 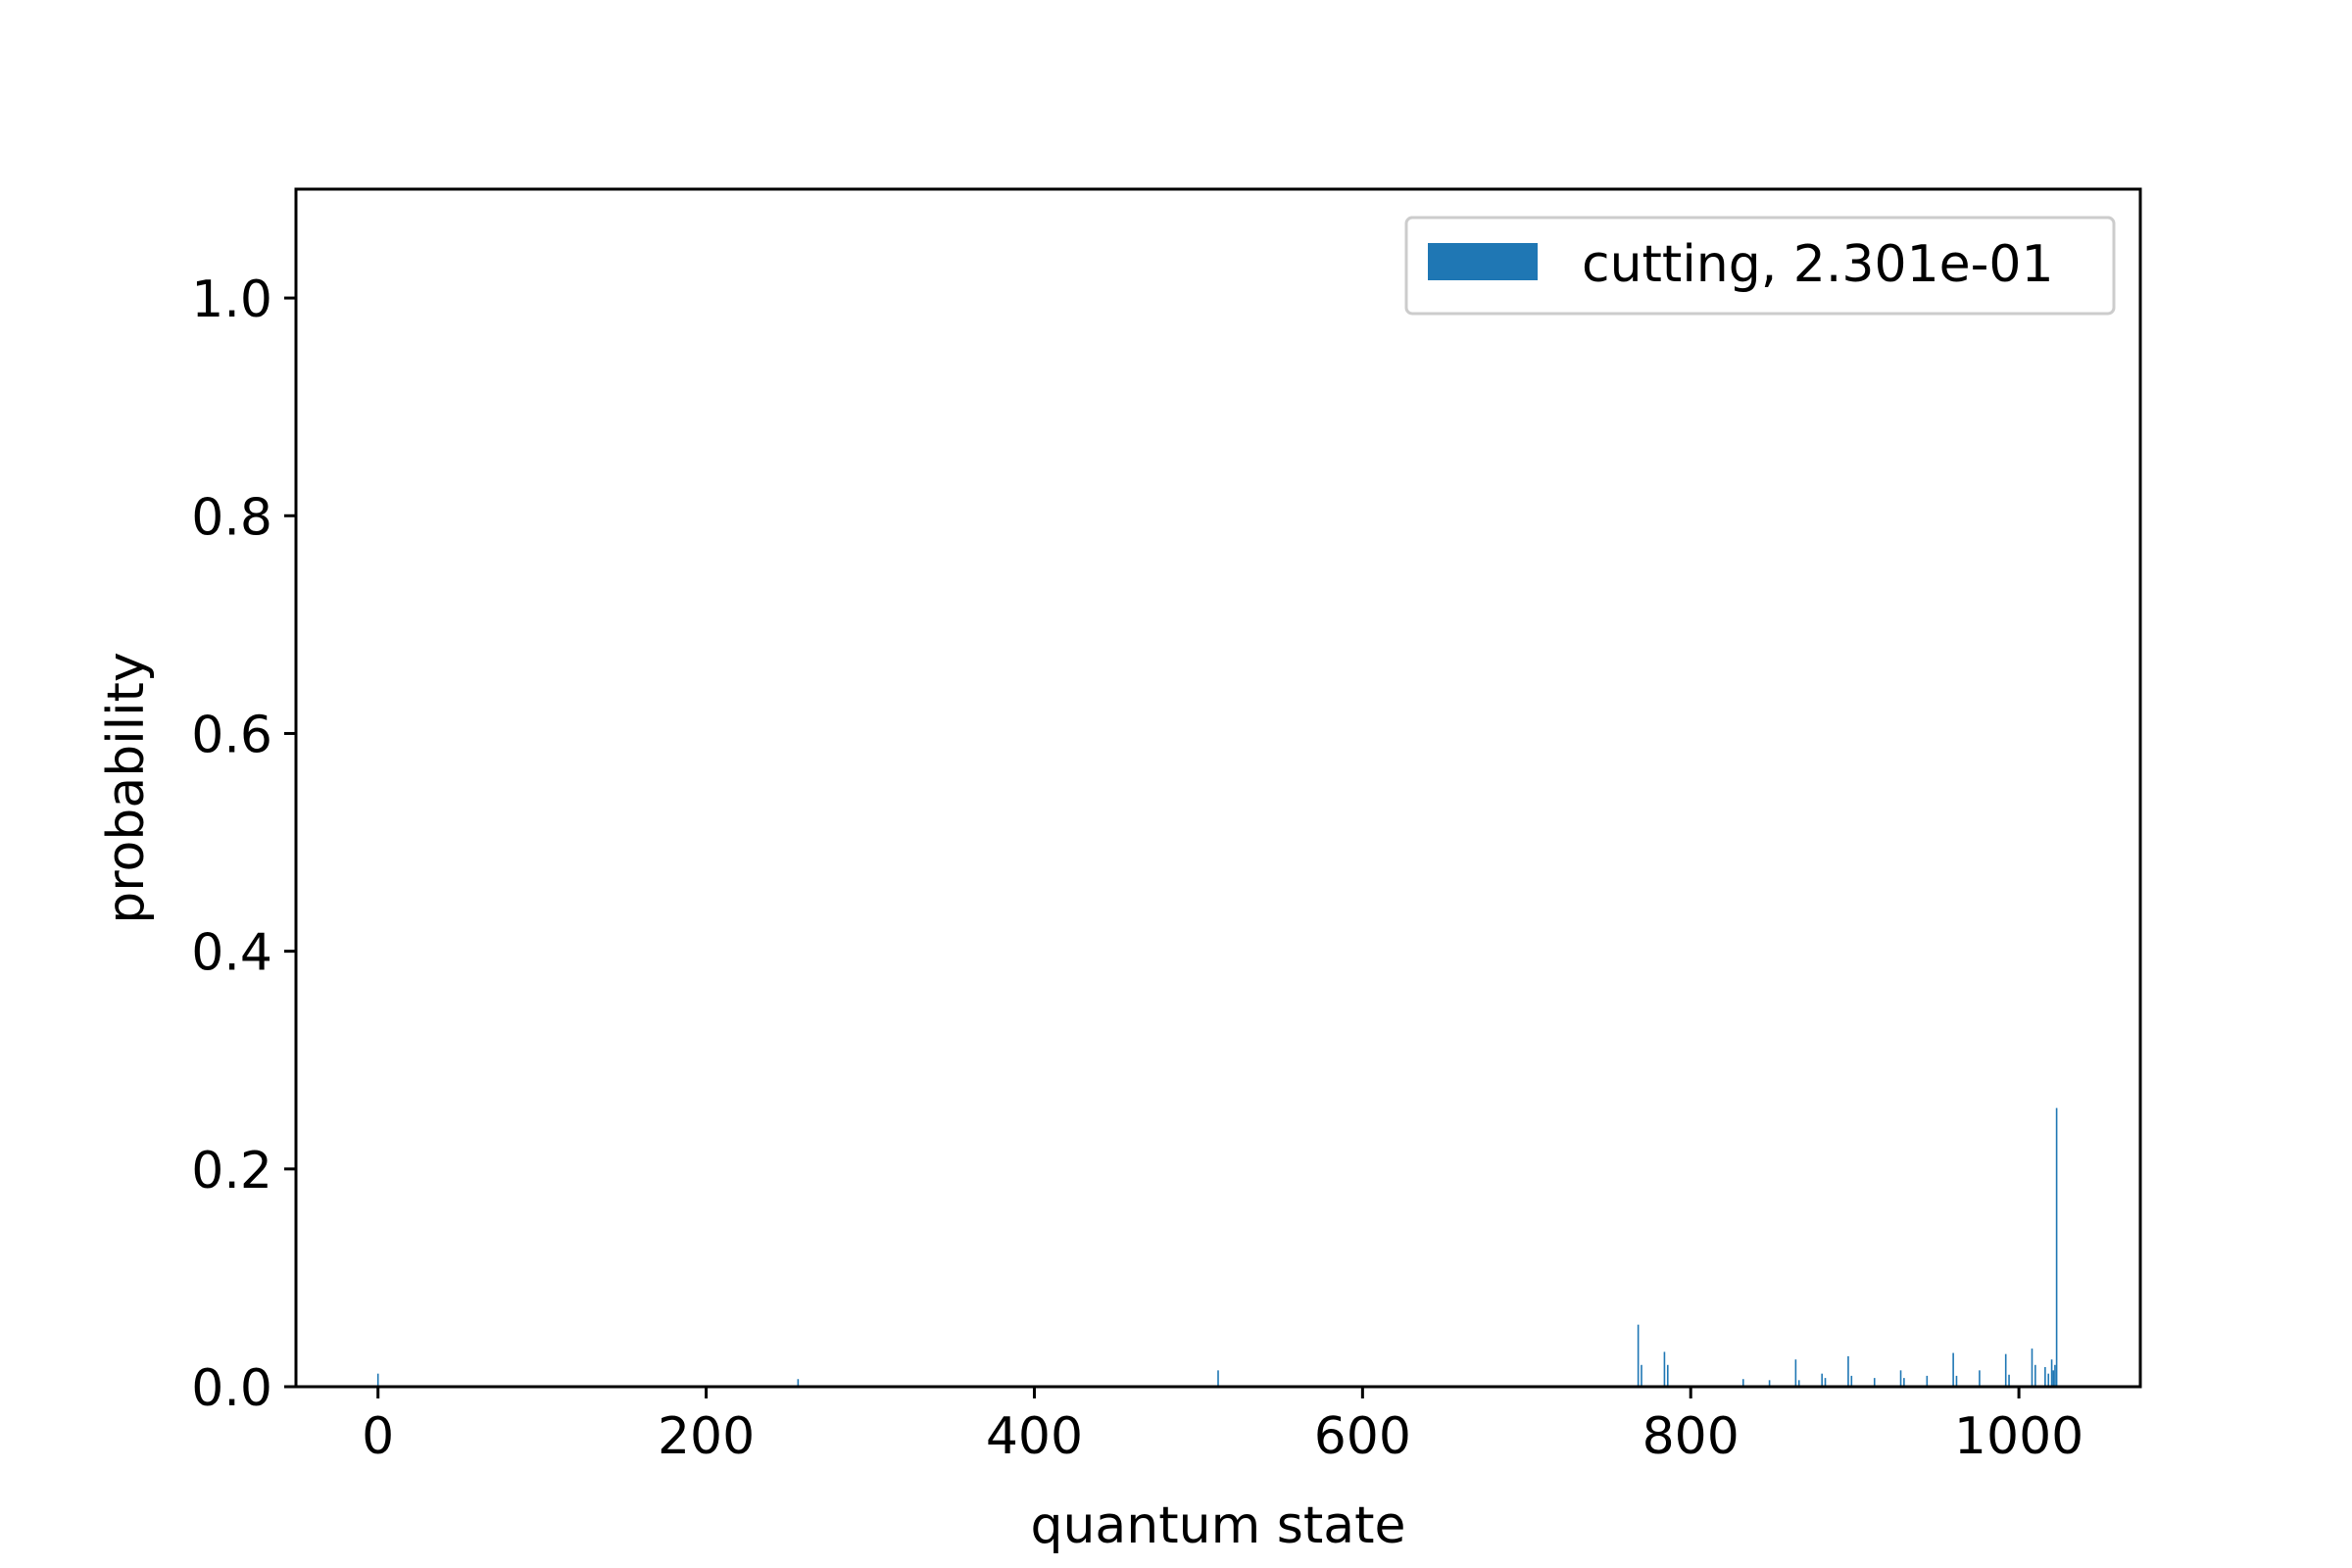 I want to click on y-tick-label: 1.0, so click(x=231, y=299).